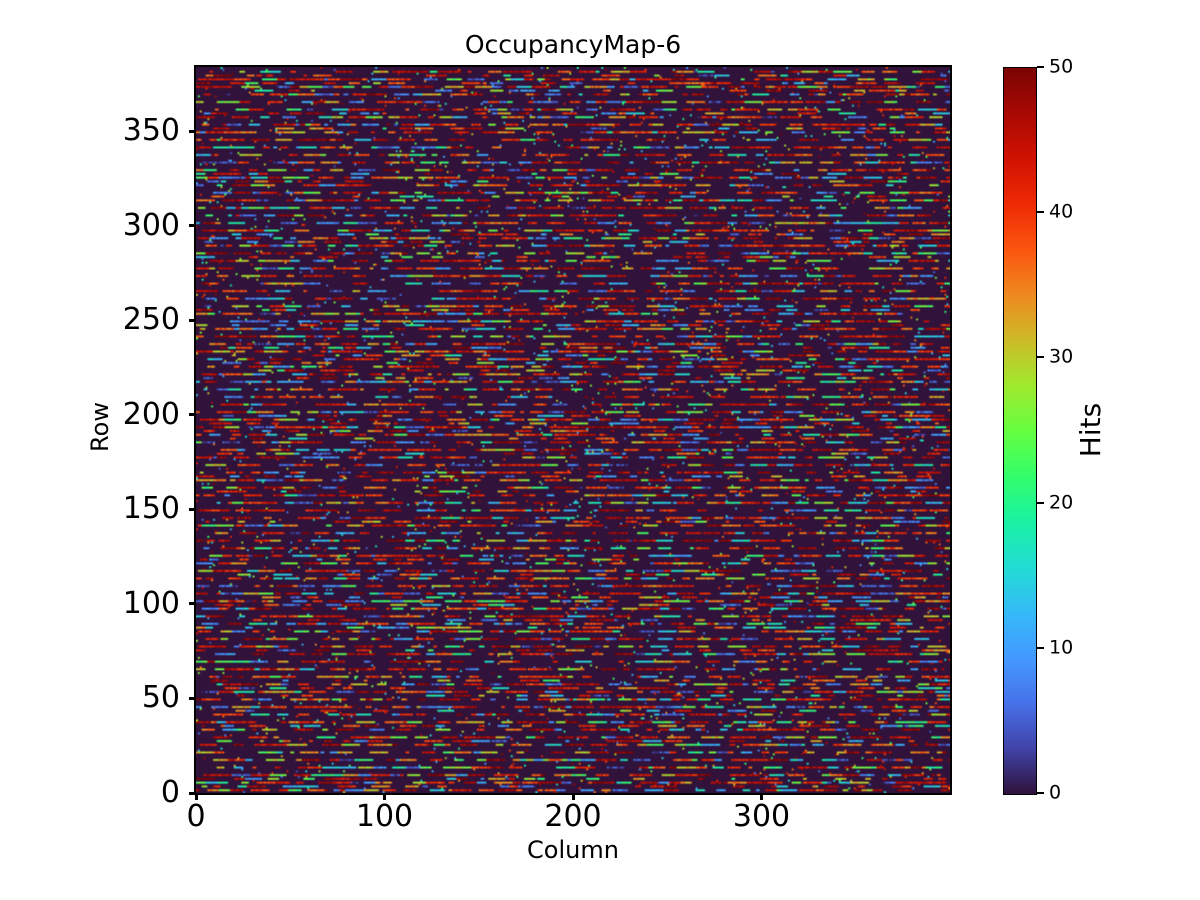  I want to click on y-tick-label: 350, so click(151, 131).